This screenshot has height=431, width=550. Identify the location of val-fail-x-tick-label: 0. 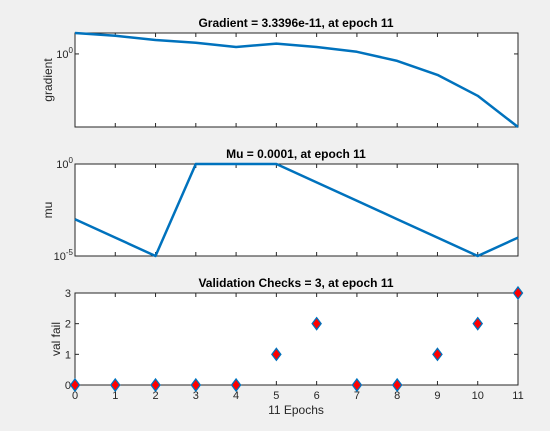
(75, 396).